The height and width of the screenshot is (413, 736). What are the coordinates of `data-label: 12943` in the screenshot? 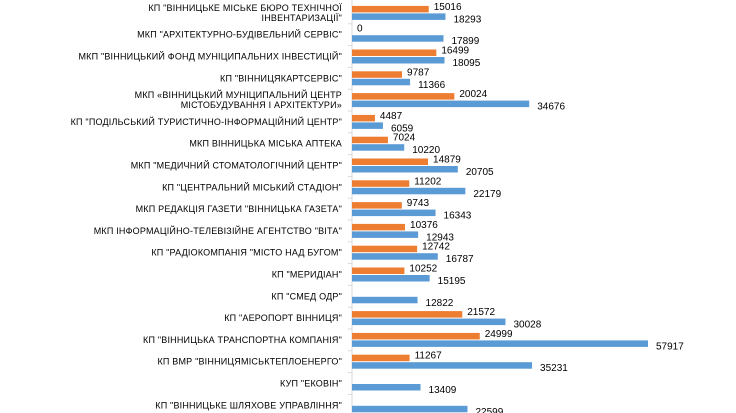 It's located at (440, 237).